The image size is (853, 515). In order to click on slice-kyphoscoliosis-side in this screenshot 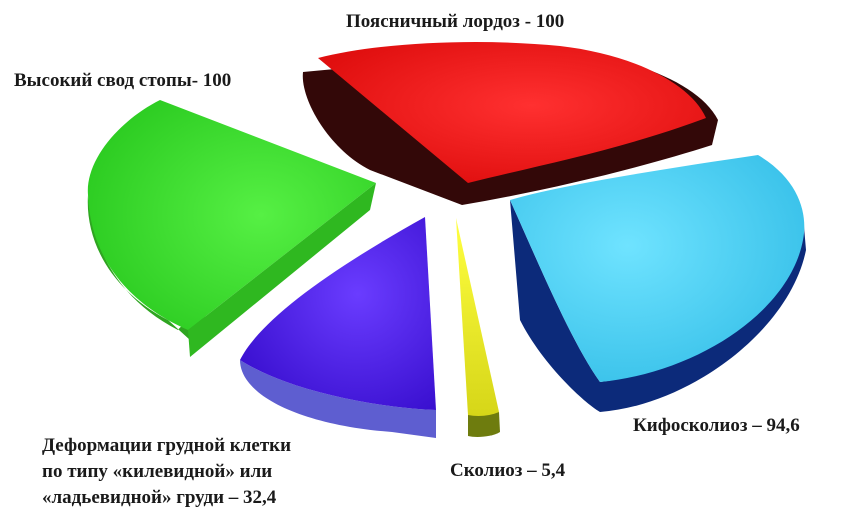, I will do `click(658, 306)`.